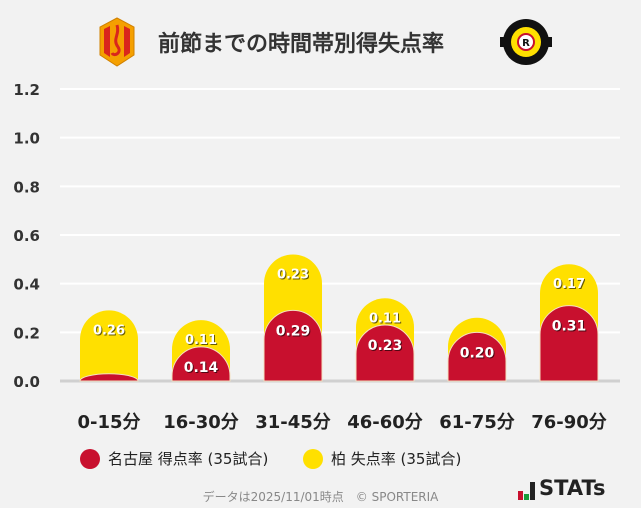 This screenshot has width=641, height=508. What do you see at coordinates (320, 497) in the screenshot?
I see `footer-note: データは2025/11/01時点 © SPORTERIA` at bounding box center [320, 497].